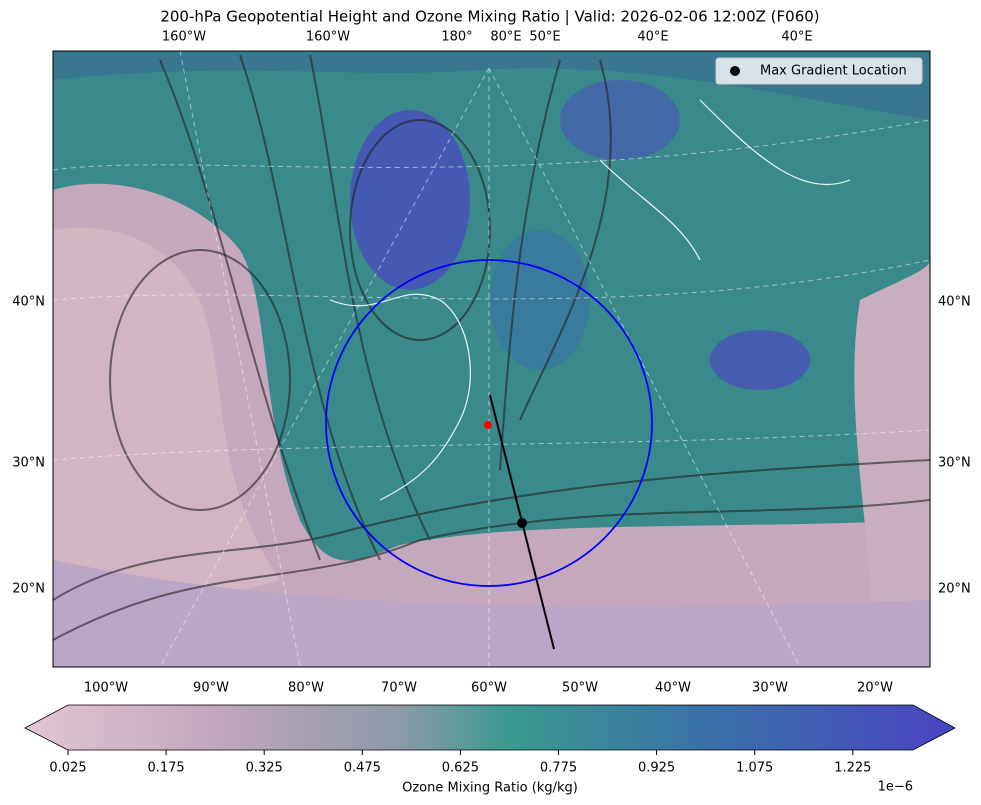 The height and width of the screenshot is (805, 981). I want to click on bottom-lon-label: 50°W, so click(580, 688).